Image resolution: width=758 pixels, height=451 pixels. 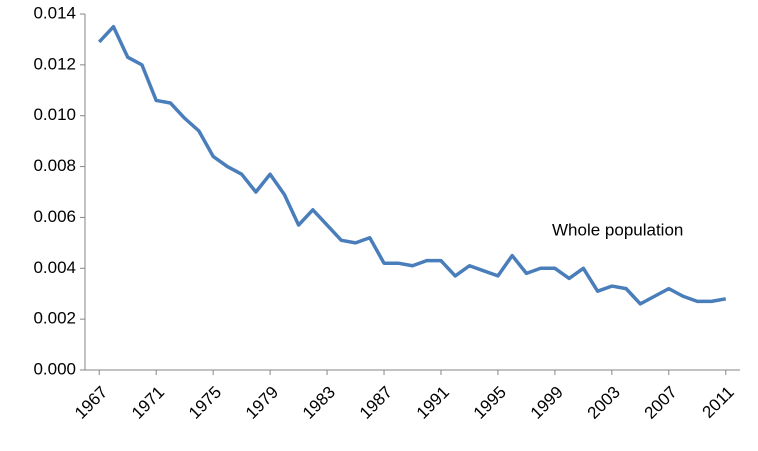 What do you see at coordinates (54, 318) in the screenshot?
I see `y-tick-label: 0.002` at bounding box center [54, 318].